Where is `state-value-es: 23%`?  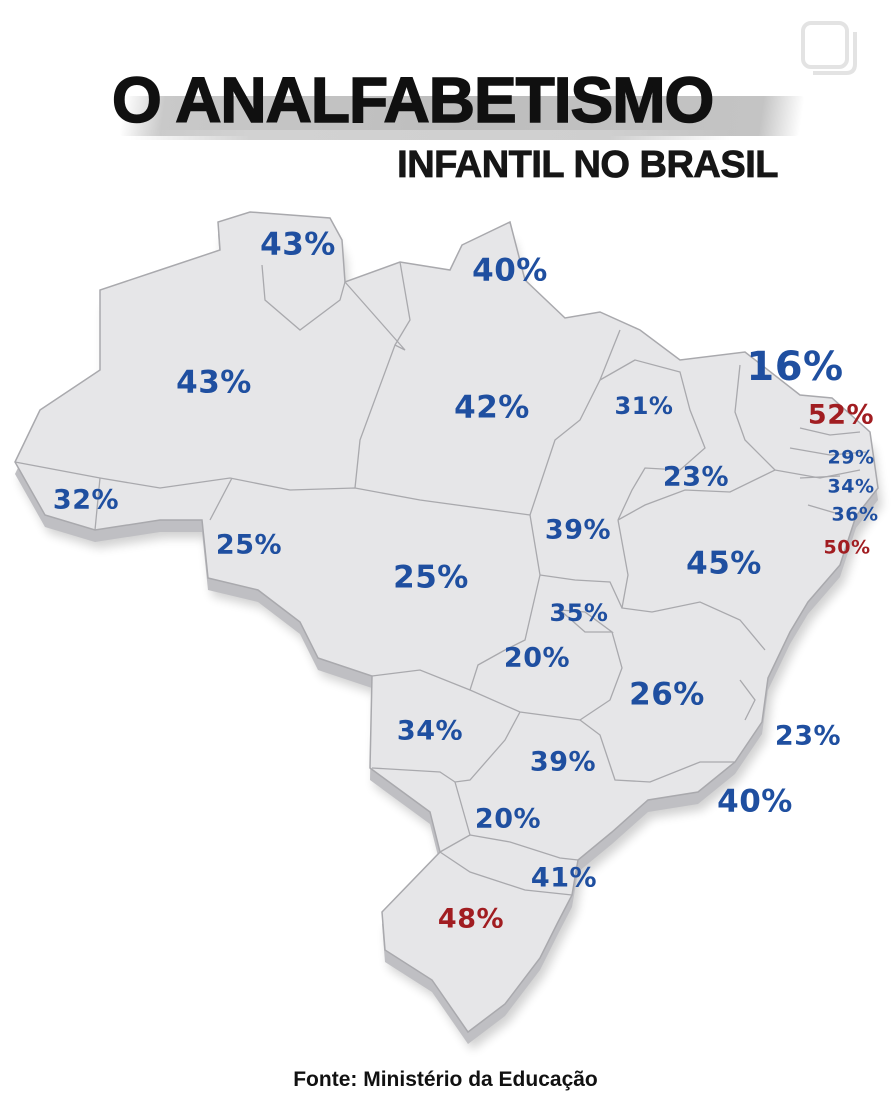
state-value-es: 23% is located at coordinates (808, 736).